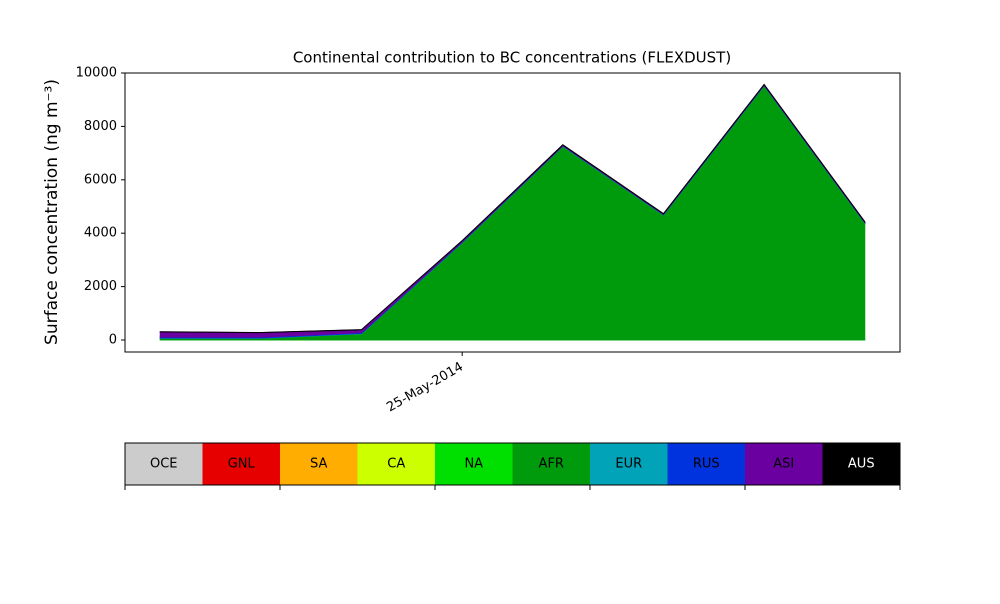  What do you see at coordinates (100, 179) in the screenshot?
I see `y-tick-label: 6000` at bounding box center [100, 179].